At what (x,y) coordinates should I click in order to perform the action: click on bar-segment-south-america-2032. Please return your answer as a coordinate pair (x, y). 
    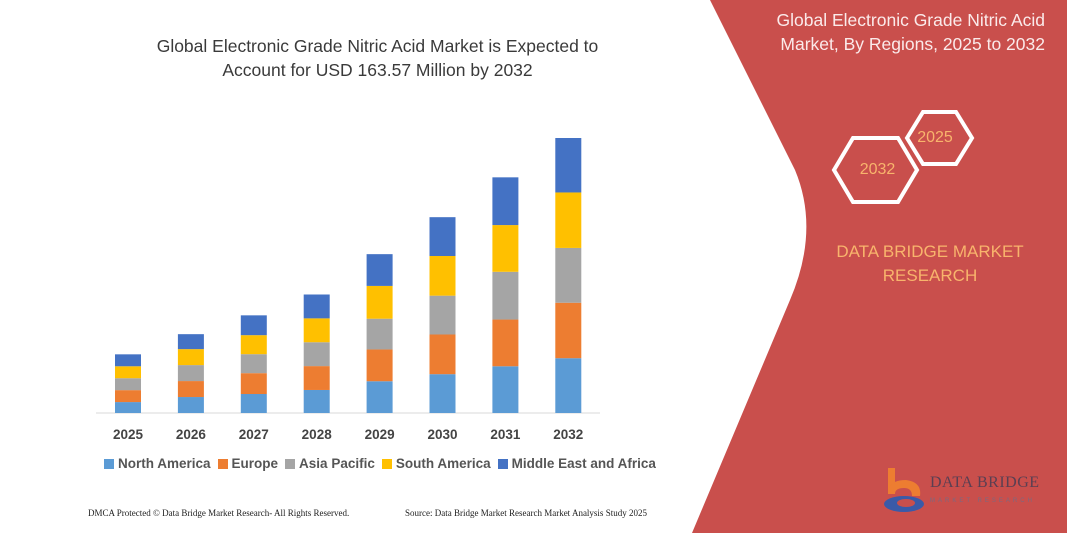
    Looking at the image, I should click on (568, 220).